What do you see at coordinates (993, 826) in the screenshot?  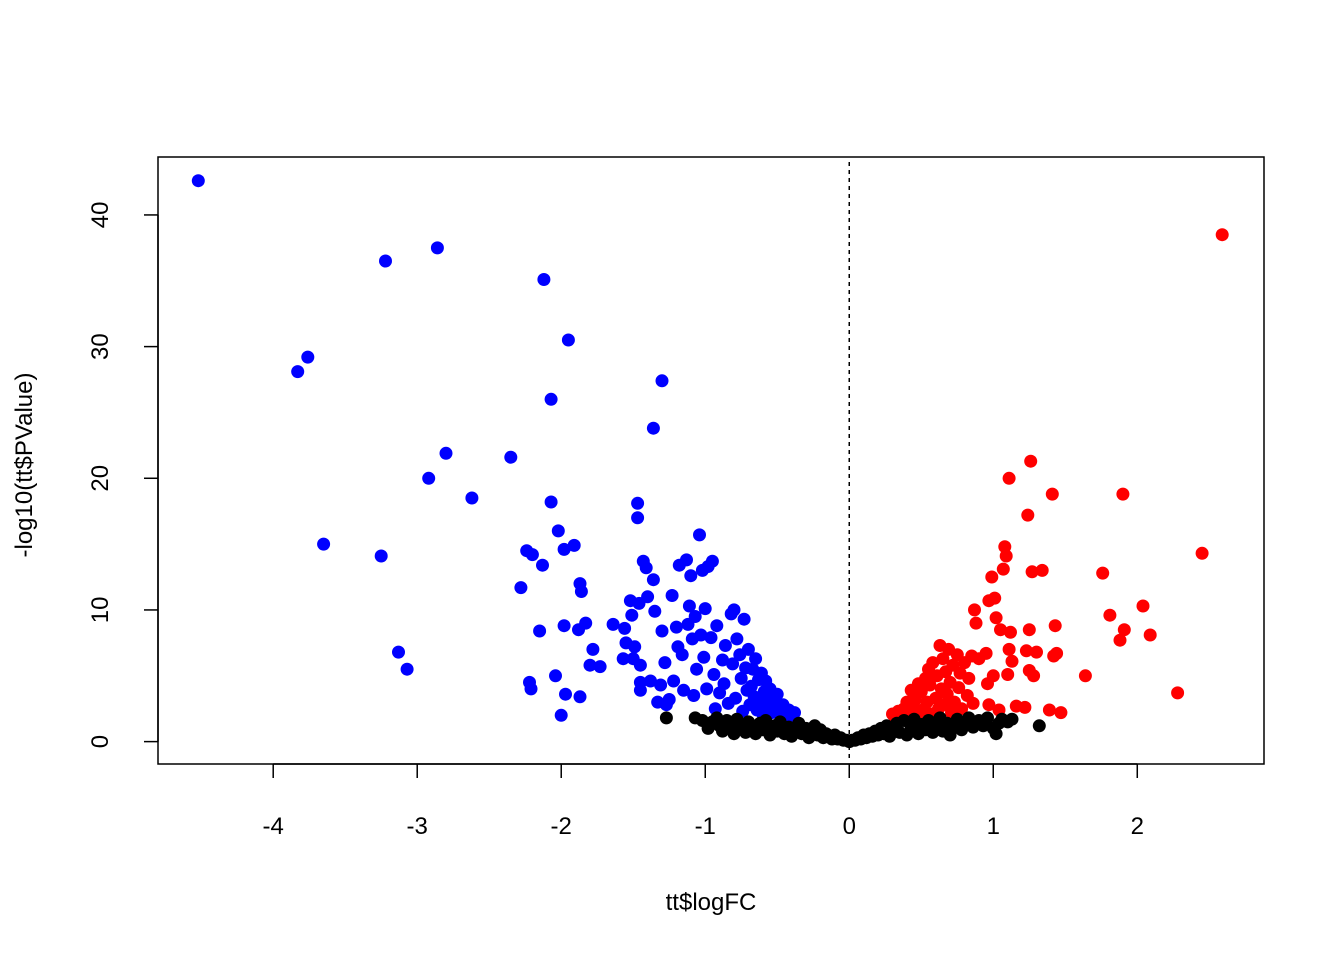 I see `x-tick-label: 1` at bounding box center [993, 826].